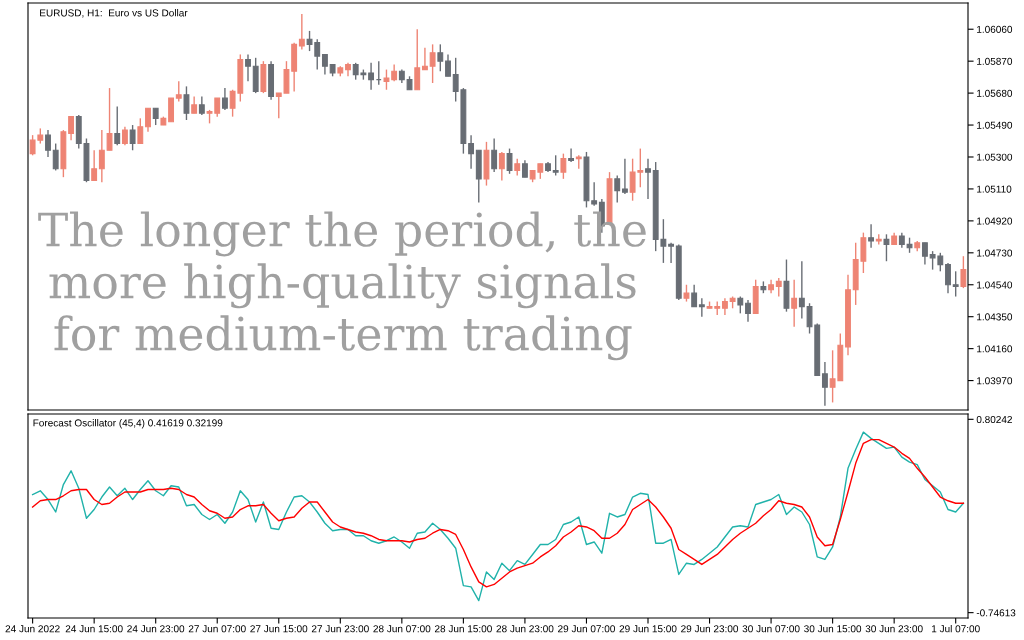 This screenshot has height=640, width=1024. I want to click on text: EURUSD, H1: Euro vs US Dollar, so click(114, 13).